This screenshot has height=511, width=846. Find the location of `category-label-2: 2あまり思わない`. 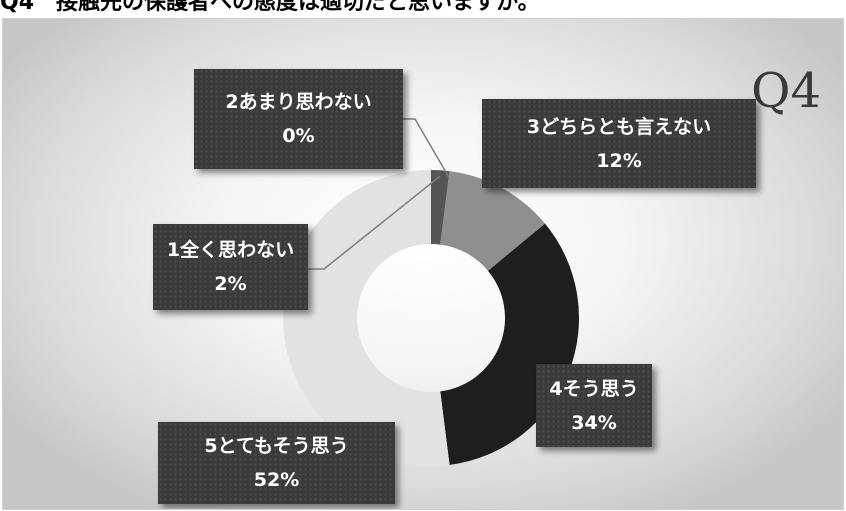

category-label-2: 2あまり思わない is located at coordinates (298, 102).